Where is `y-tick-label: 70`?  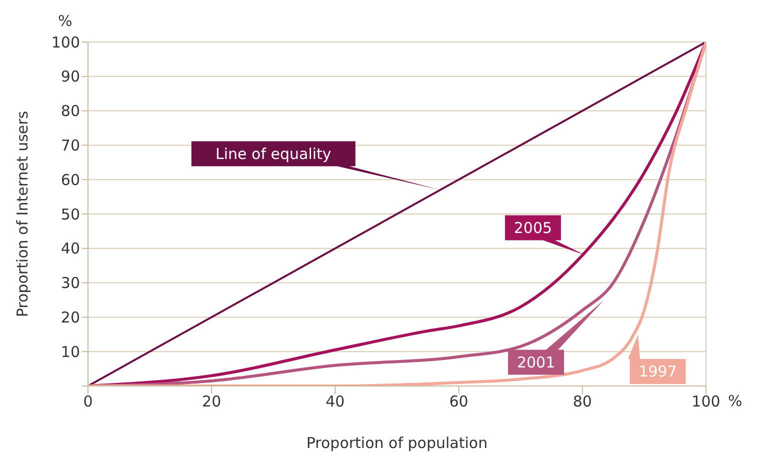
y-tick-label: 70 is located at coordinates (70, 145).